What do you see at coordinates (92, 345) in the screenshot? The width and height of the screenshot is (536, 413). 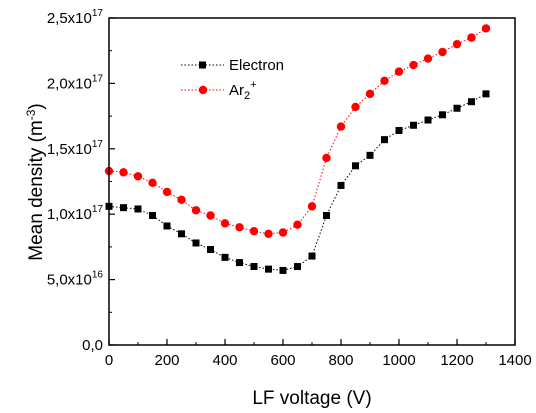 I see `y-tick-label: 0,0` at bounding box center [92, 345].